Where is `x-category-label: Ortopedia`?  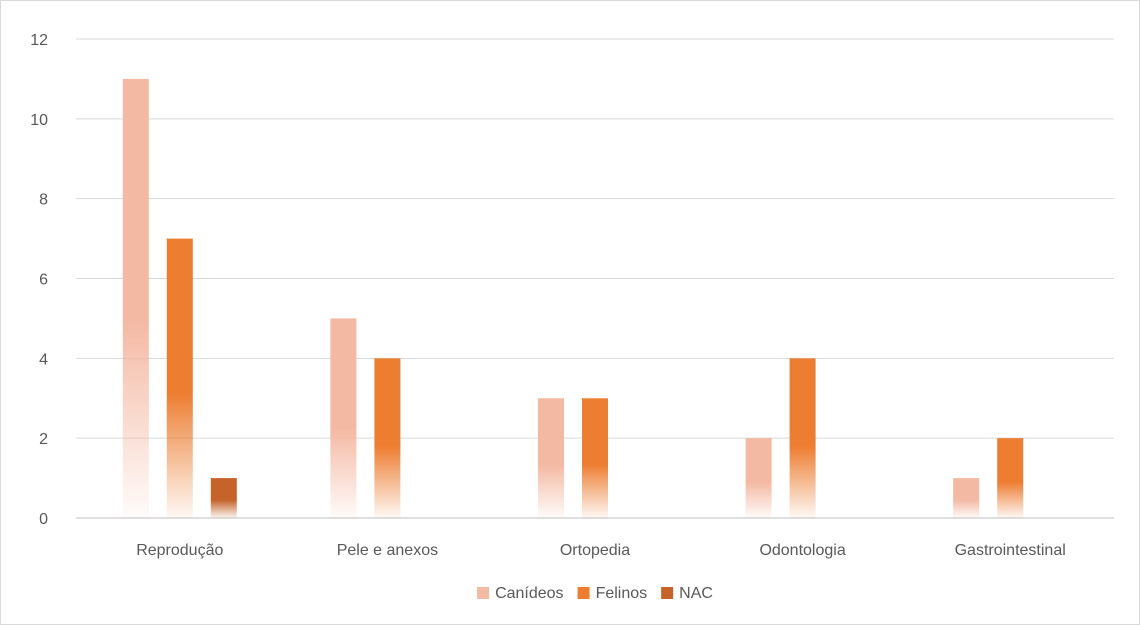 x-category-label: Ortopedia is located at coordinates (595, 550).